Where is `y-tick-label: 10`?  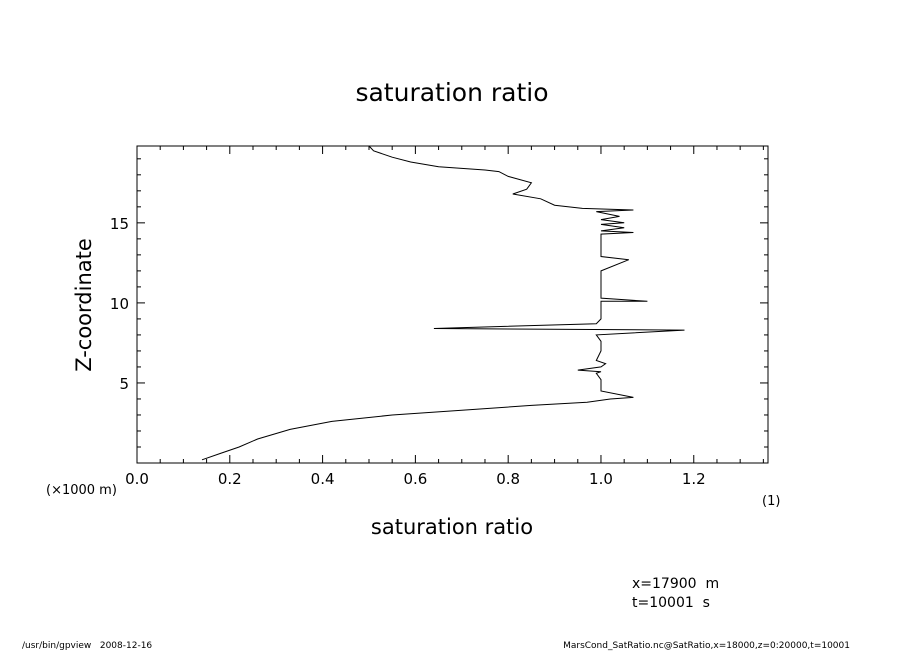
y-tick-label: 10 is located at coordinates (119, 304).